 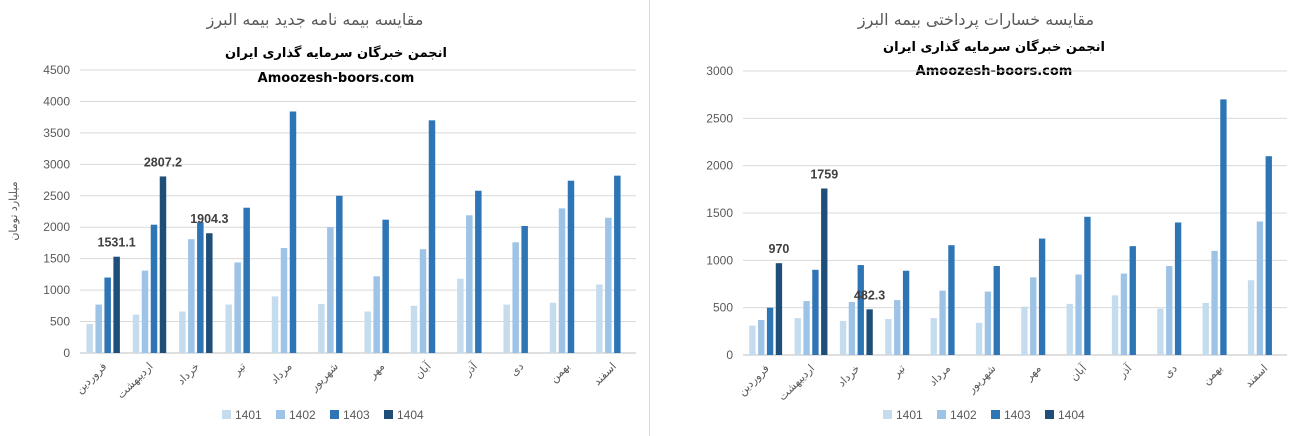 What do you see at coordinates (939, 375) in the screenshot?
I see `x-tick-label: مرداد` at bounding box center [939, 375].